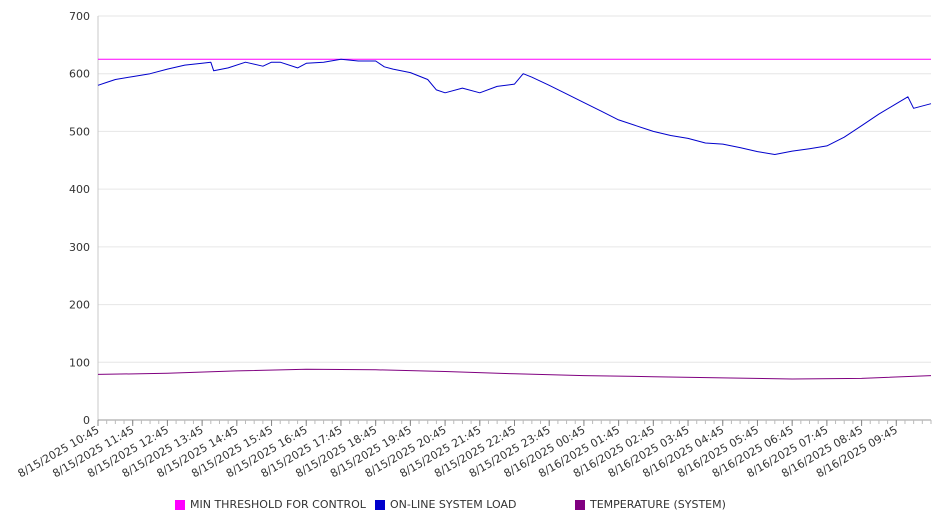 This screenshot has width=946, height=526. Describe the element at coordinates (79, 362) in the screenshot. I see `y-tick-label-100: 100` at that location.